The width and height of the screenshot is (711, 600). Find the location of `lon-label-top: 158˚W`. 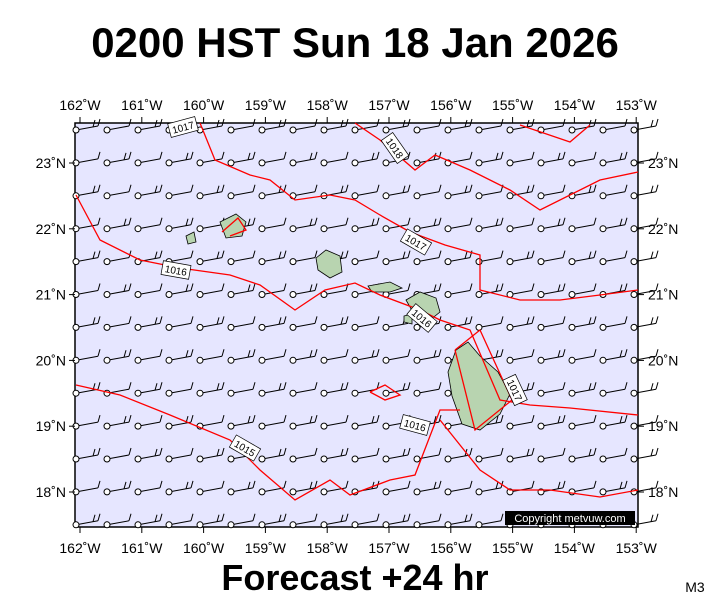

lon-label-top: 158˚W is located at coordinates (328, 105).